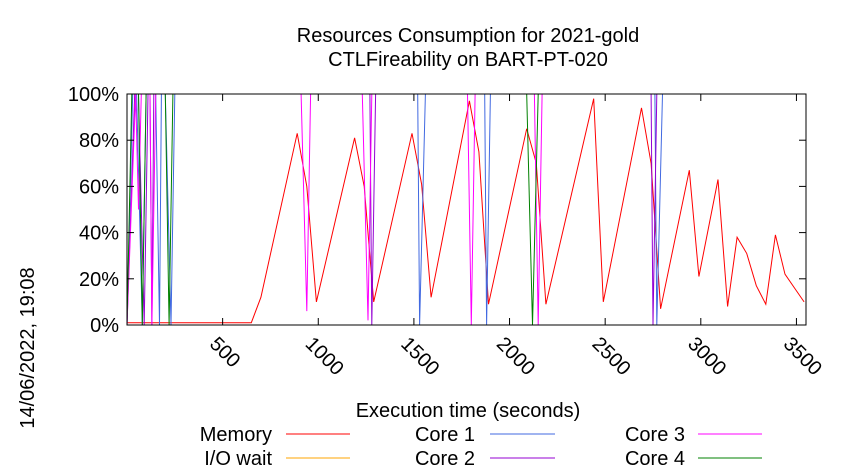 This screenshot has width=850, height=475. Describe the element at coordinates (238, 459) in the screenshot. I see `legend-label: I/O wait` at that location.